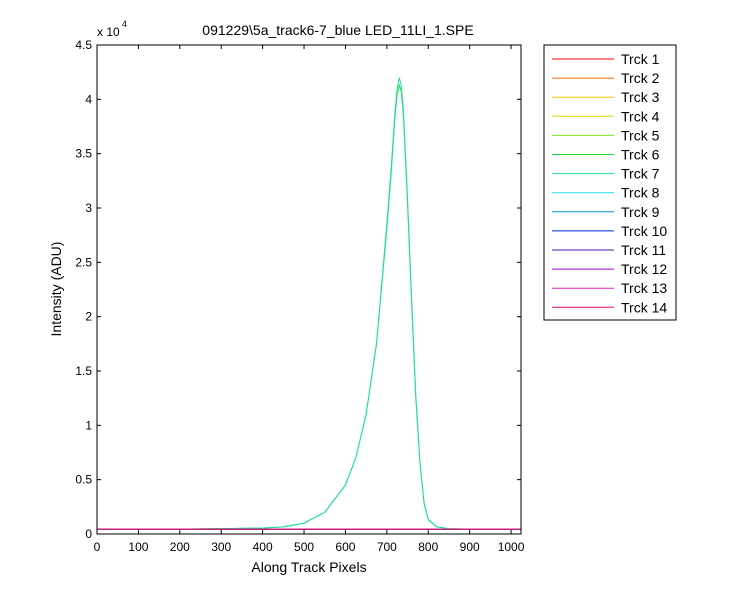  What do you see at coordinates (640, 116) in the screenshot?
I see `legend-label-trck-4: Trck 4` at bounding box center [640, 116].